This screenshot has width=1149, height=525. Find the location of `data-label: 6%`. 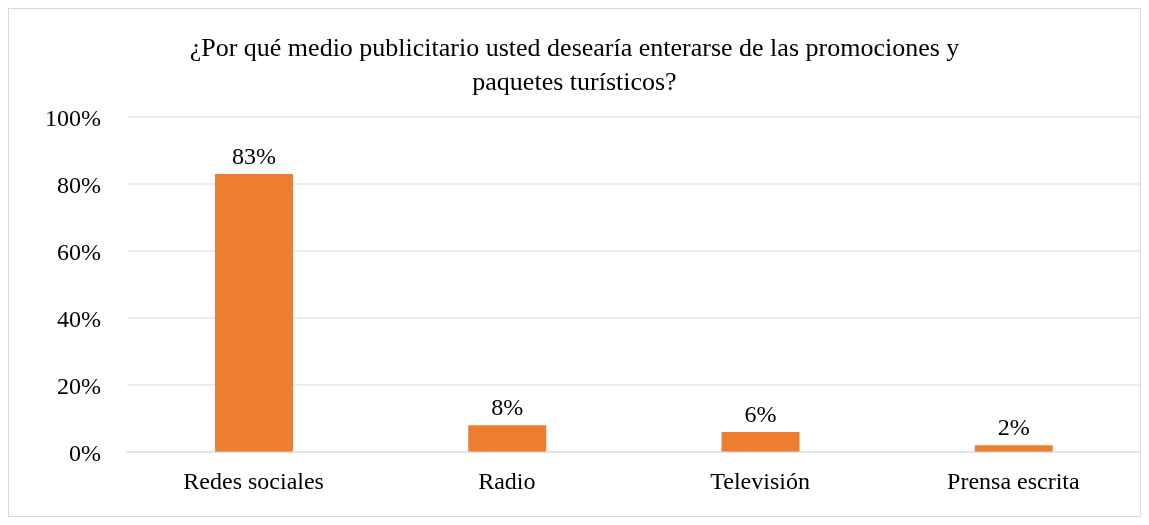

data-label: 6% is located at coordinates (760, 413).